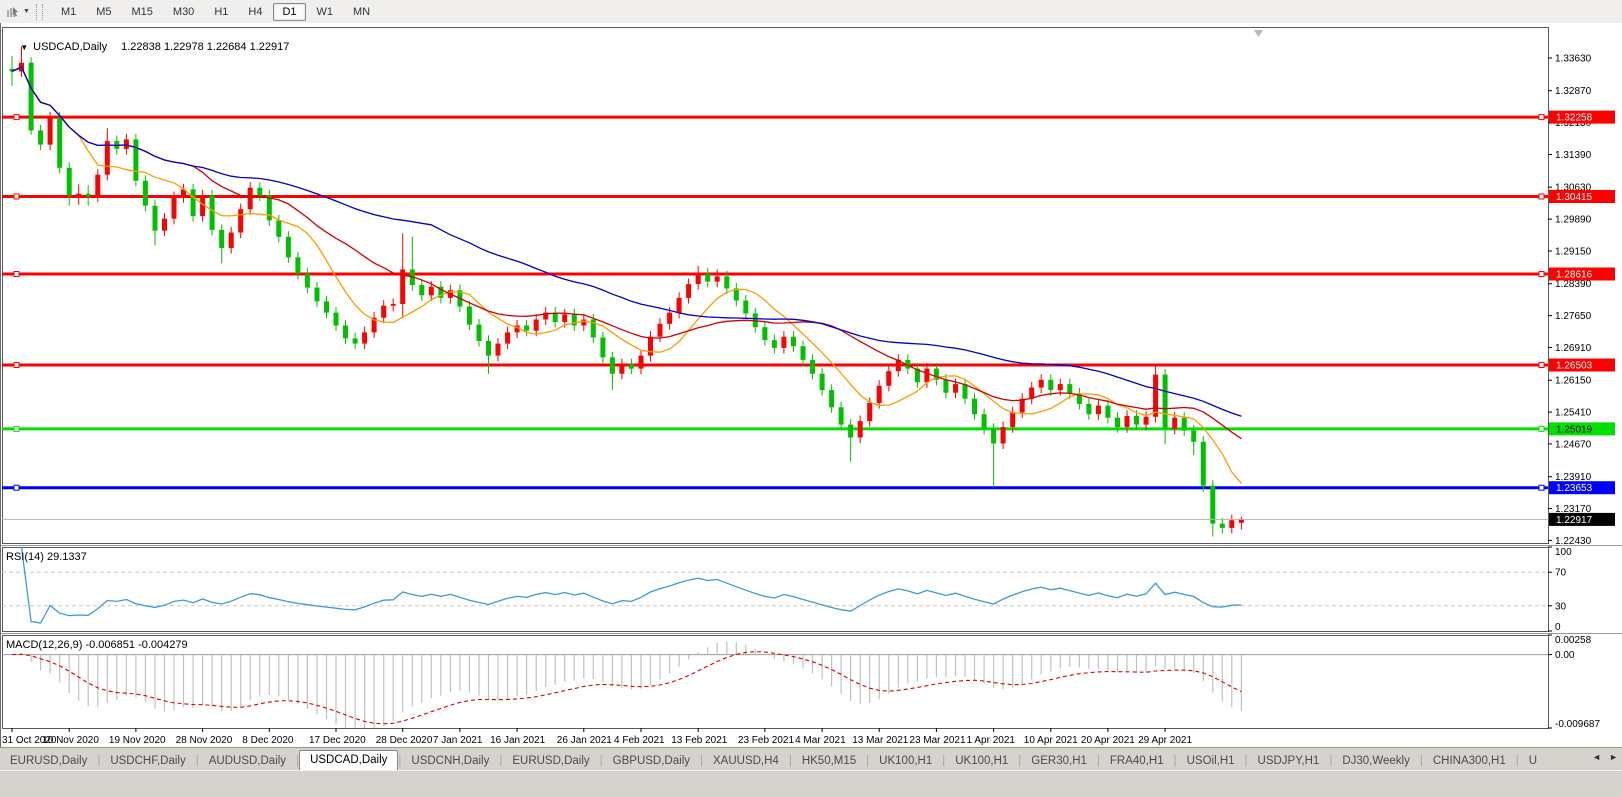 The width and height of the screenshot is (1622, 797). What do you see at coordinates (142, 11) in the screenshot?
I see `timeframe-button-m15: M15` at bounding box center [142, 11].